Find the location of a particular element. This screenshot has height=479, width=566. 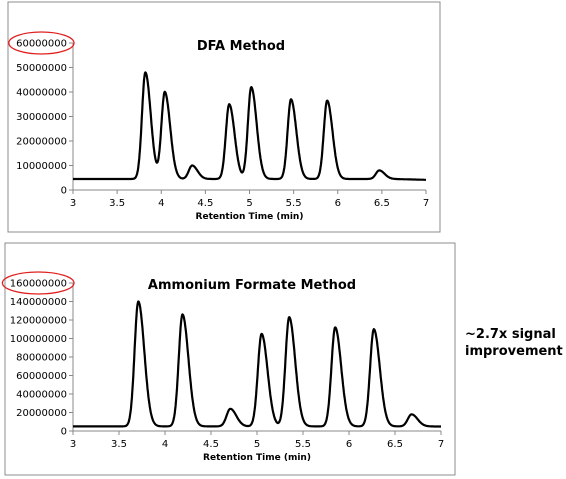

y-tick-label: 100000000 is located at coordinates (38, 339).